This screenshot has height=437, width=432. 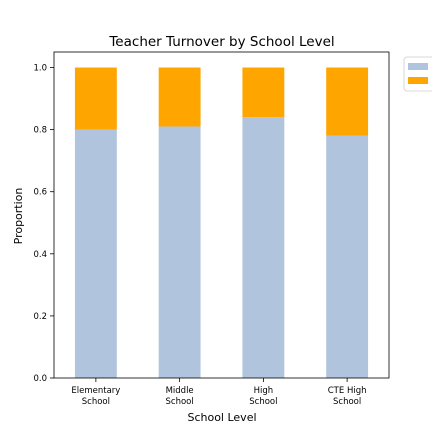 I want to click on x-tick-label: Middle, so click(x=180, y=391).